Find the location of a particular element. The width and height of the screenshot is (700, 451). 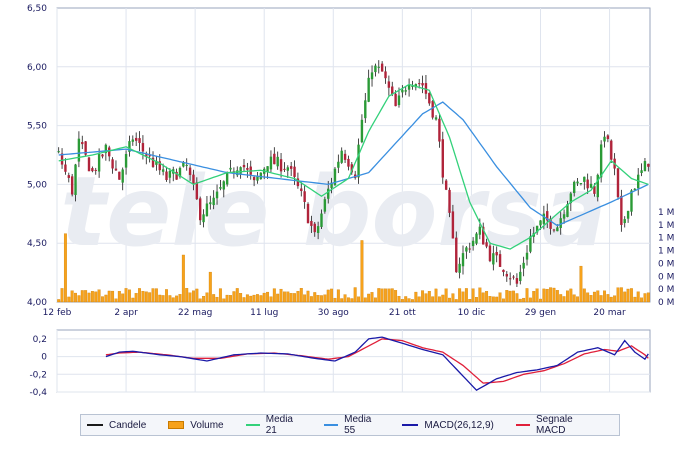

price-tick-label: 6,00 is located at coordinates (37, 68).